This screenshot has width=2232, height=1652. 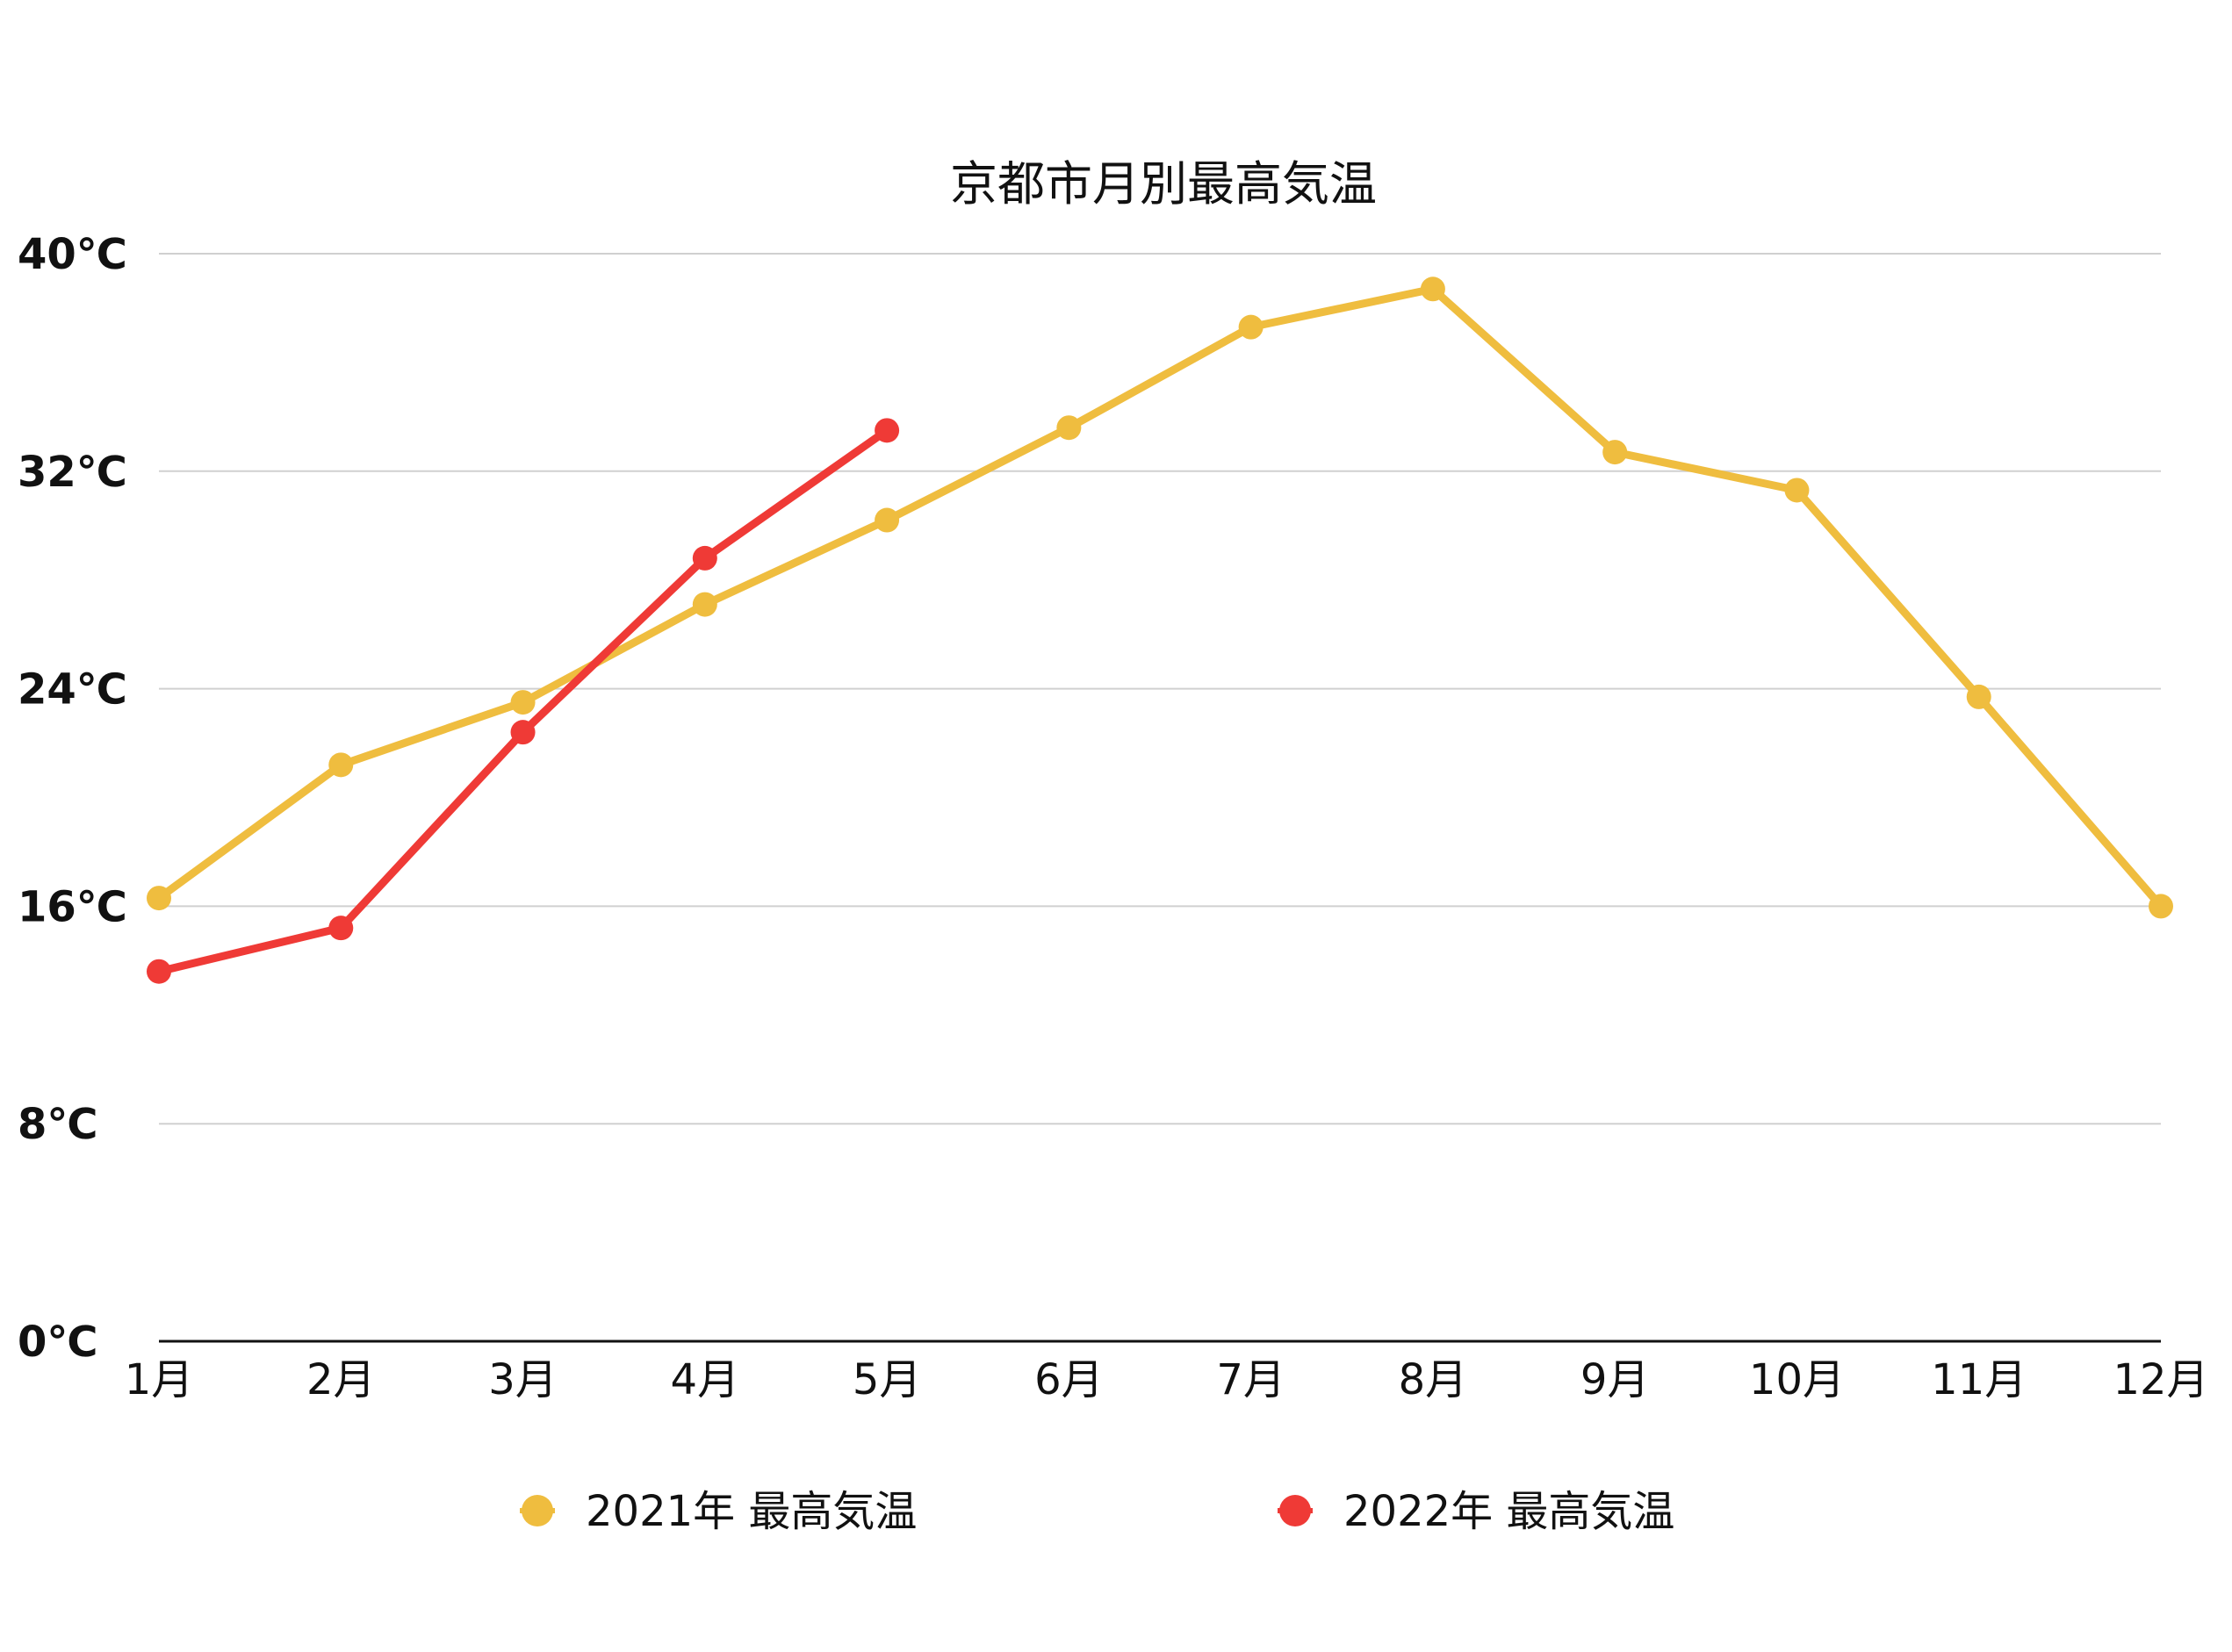 I want to click on x-tick-label: 9月, so click(x=1615, y=1379).